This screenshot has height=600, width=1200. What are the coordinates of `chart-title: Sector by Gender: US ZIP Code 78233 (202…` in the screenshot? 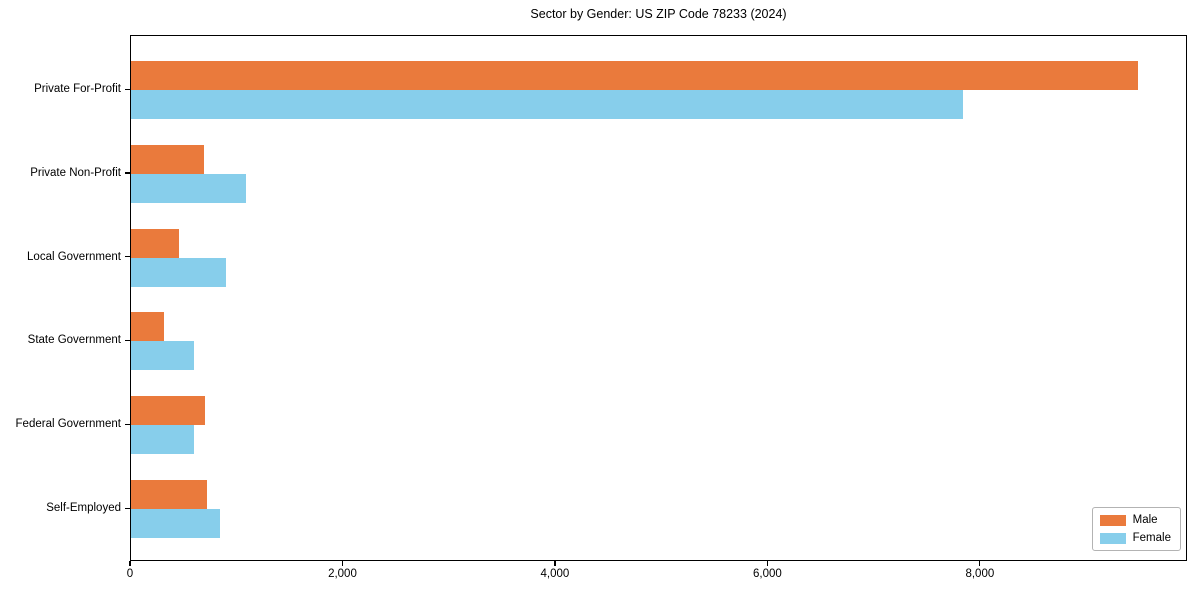 It's located at (658, 14).